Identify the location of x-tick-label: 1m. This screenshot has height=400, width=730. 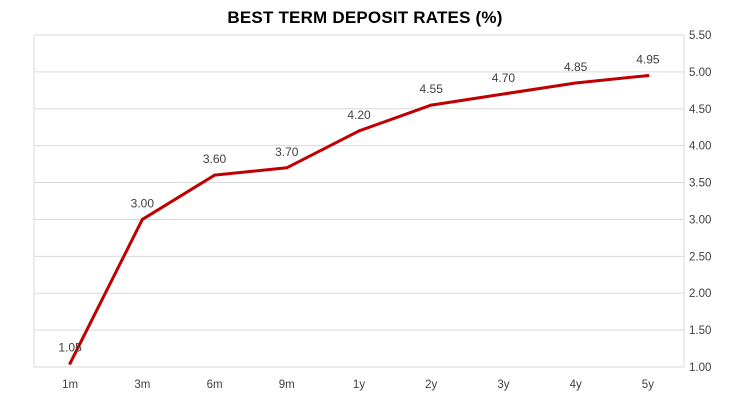
(70, 385).